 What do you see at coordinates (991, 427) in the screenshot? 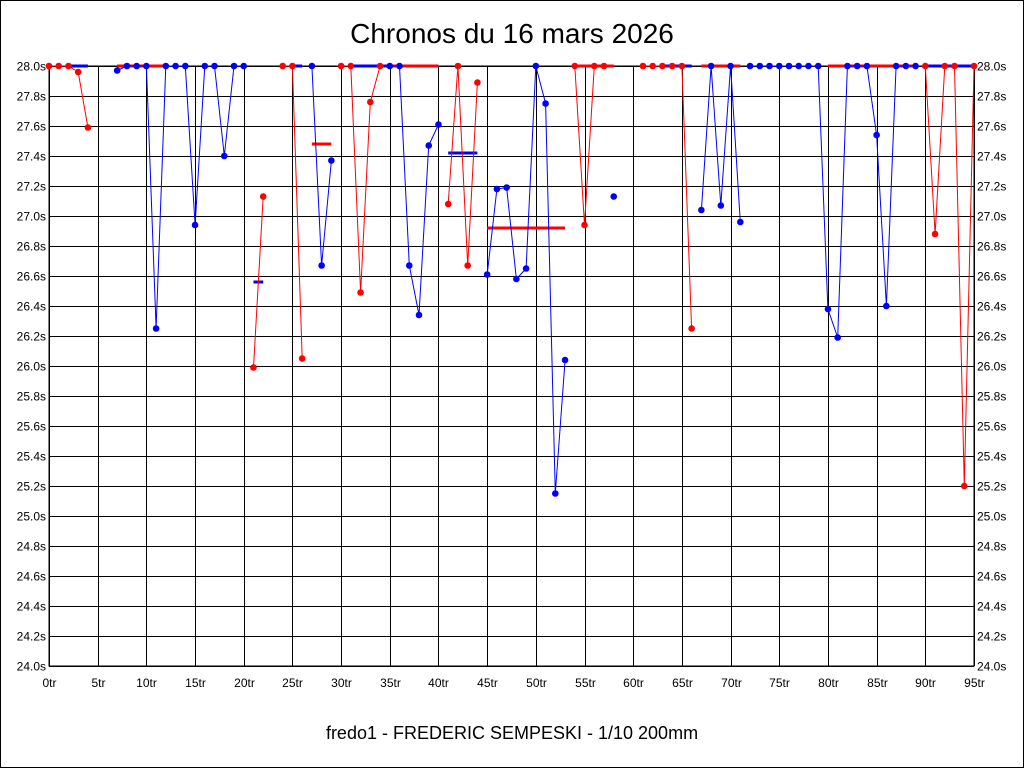
I see `y-tick-label-right: 25.6s` at bounding box center [991, 427].